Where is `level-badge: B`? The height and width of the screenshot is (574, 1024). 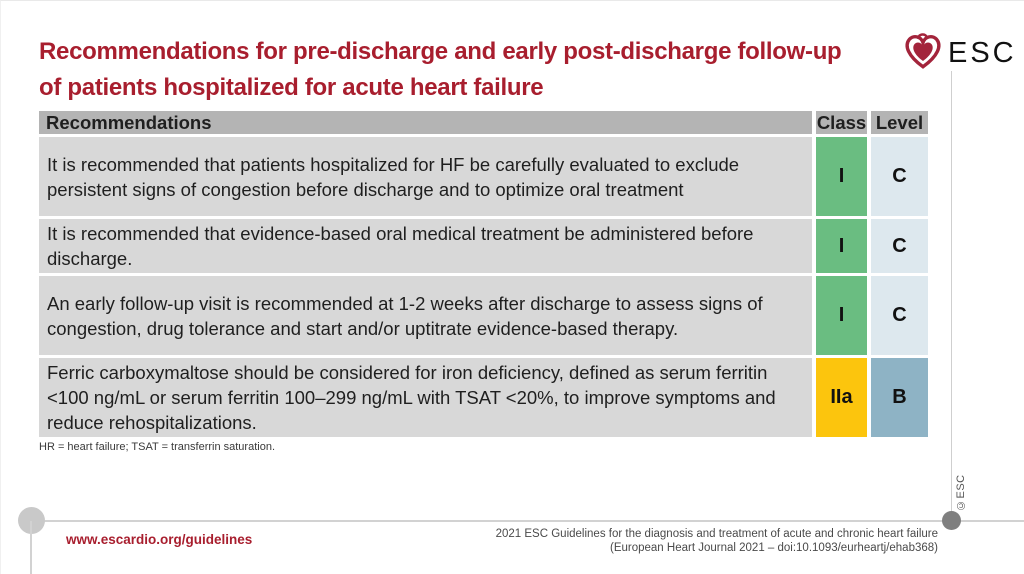
level-badge: B is located at coordinates (899, 397).